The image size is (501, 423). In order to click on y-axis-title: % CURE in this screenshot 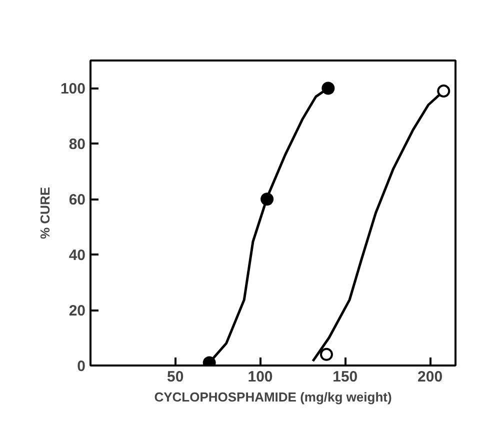, I will do `click(44, 213)`.